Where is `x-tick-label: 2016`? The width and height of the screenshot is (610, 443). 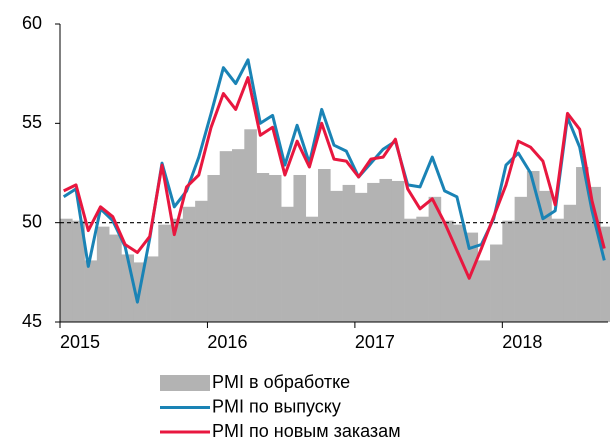
x-tick-label: 2016 is located at coordinates (227, 342).